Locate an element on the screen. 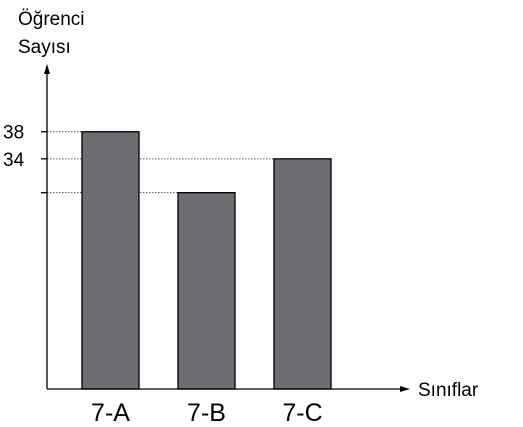 The width and height of the screenshot is (523, 427). y-axis-arrow-icon is located at coordinates (47, 69).